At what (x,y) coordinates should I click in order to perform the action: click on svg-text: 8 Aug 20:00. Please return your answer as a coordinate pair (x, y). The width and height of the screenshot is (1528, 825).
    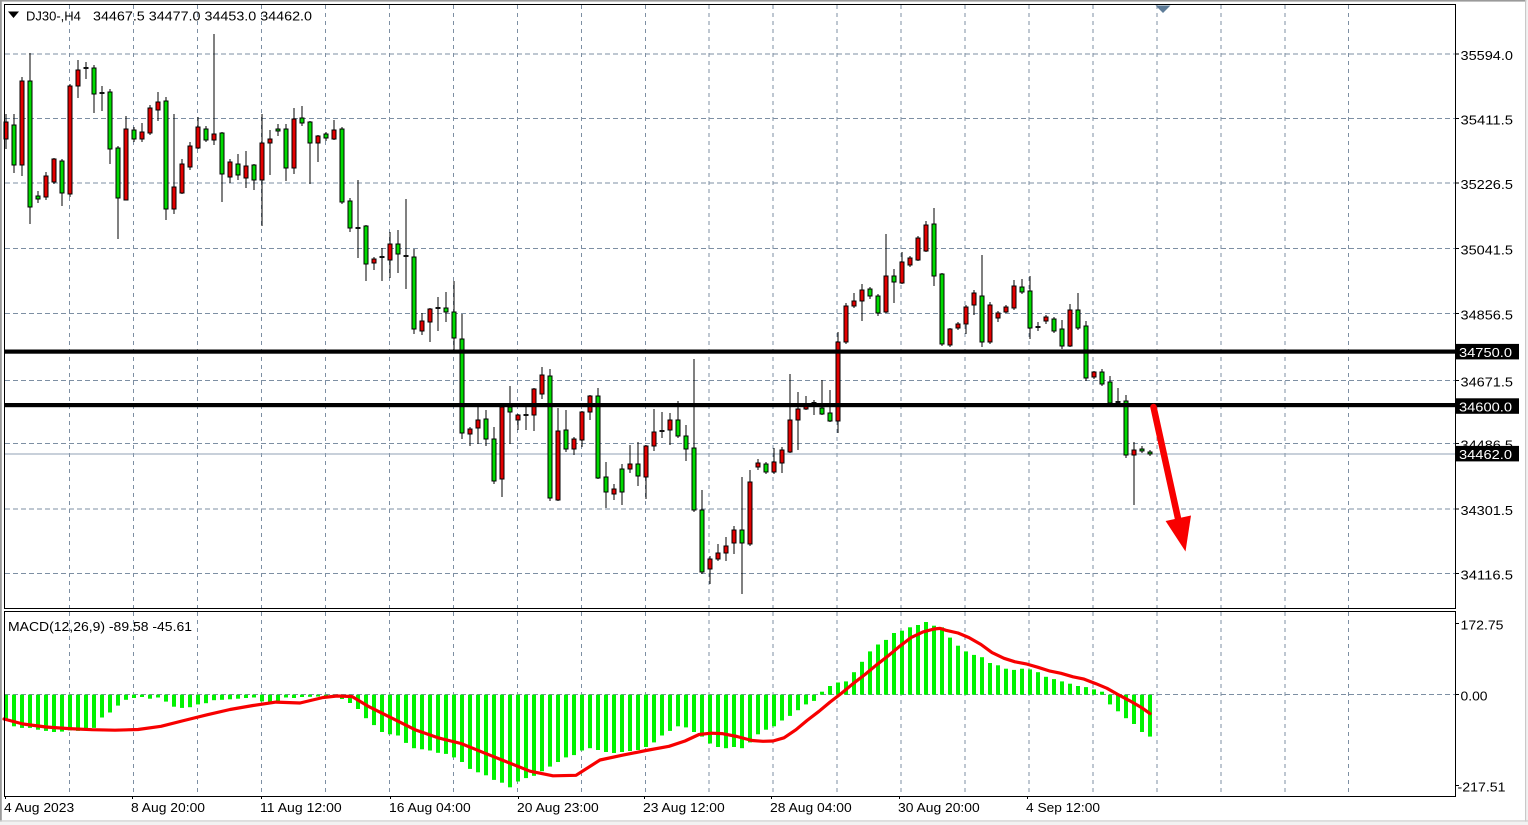
    Looking at the image, I should click on (168, 807).